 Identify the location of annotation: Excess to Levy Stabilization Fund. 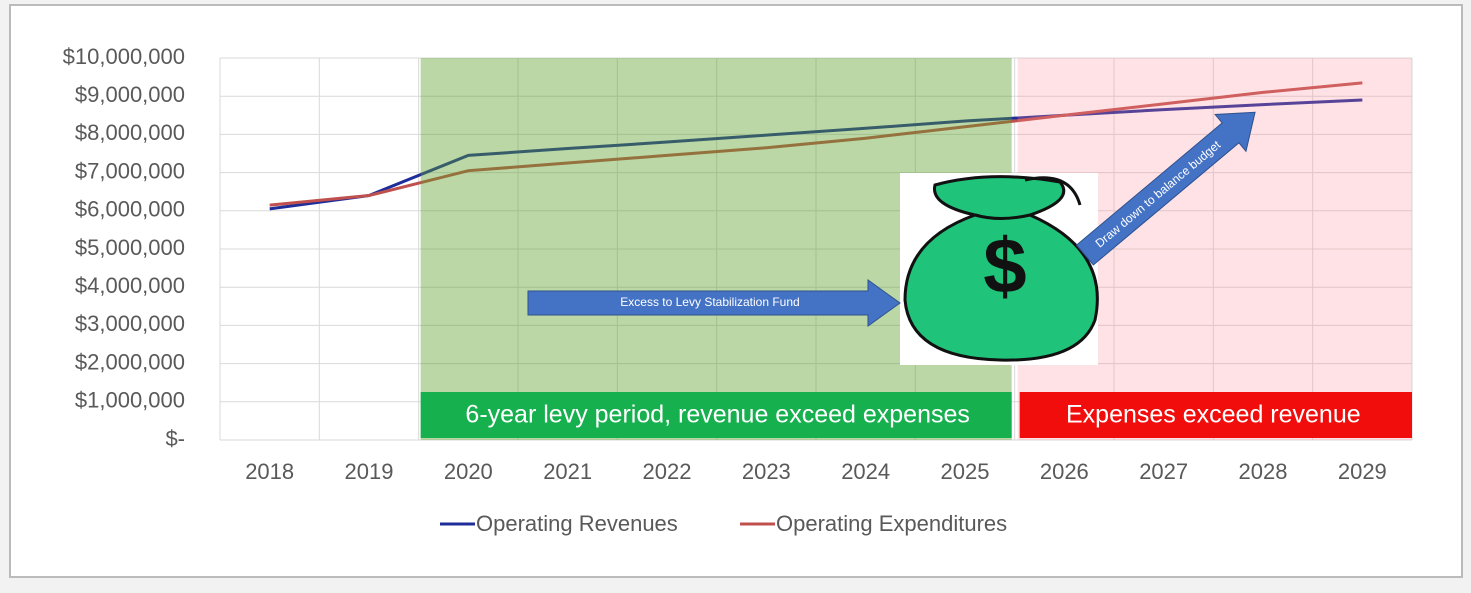
(709, 302).